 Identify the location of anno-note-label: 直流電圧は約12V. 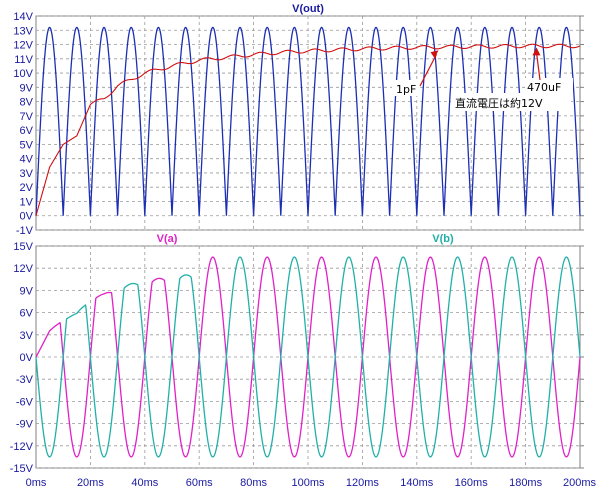
(499, 103).